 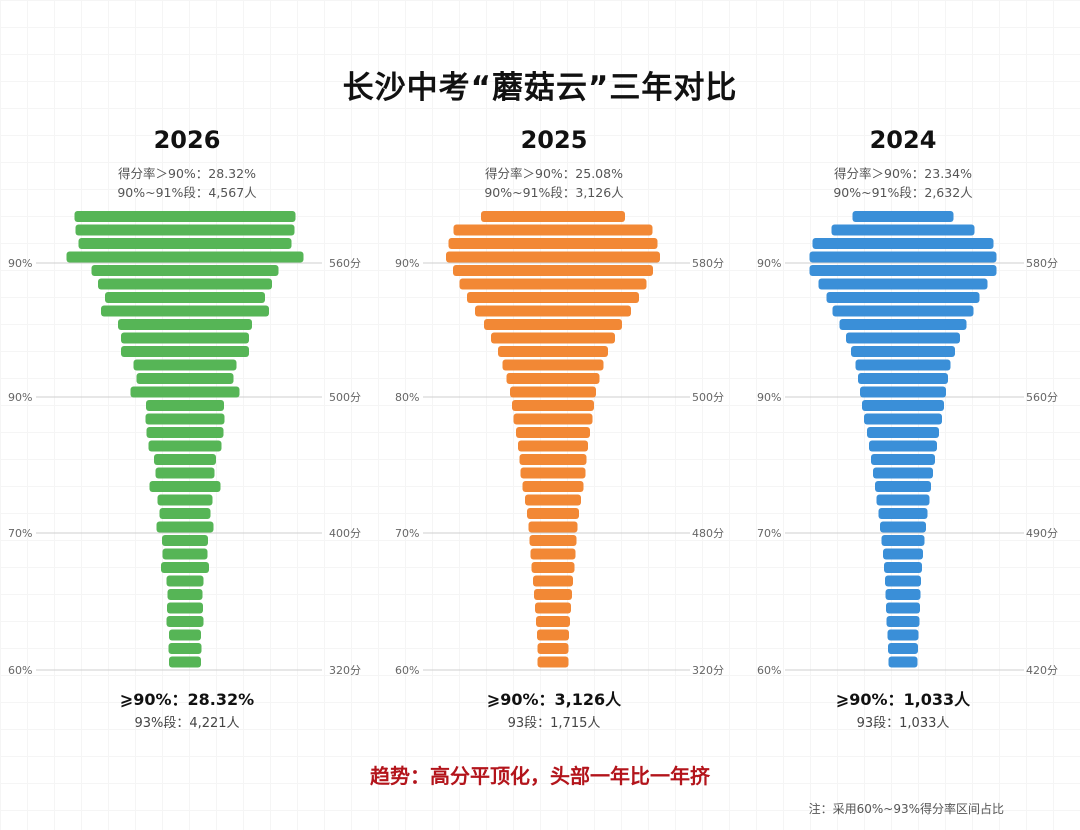 What do you see at coordinates (554, 723) in the screenshot?
I see `panel-2025-bottom-count: 93段：1,715人` at bounding box center [554, 723].